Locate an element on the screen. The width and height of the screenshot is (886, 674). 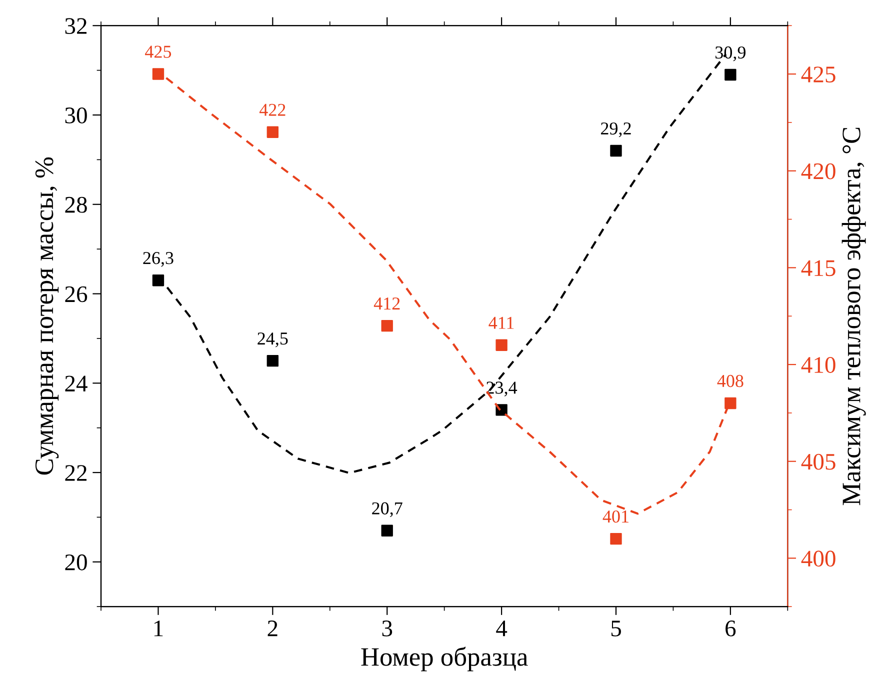
y2-tick-label: 425 is located at coordinates (818, 74).